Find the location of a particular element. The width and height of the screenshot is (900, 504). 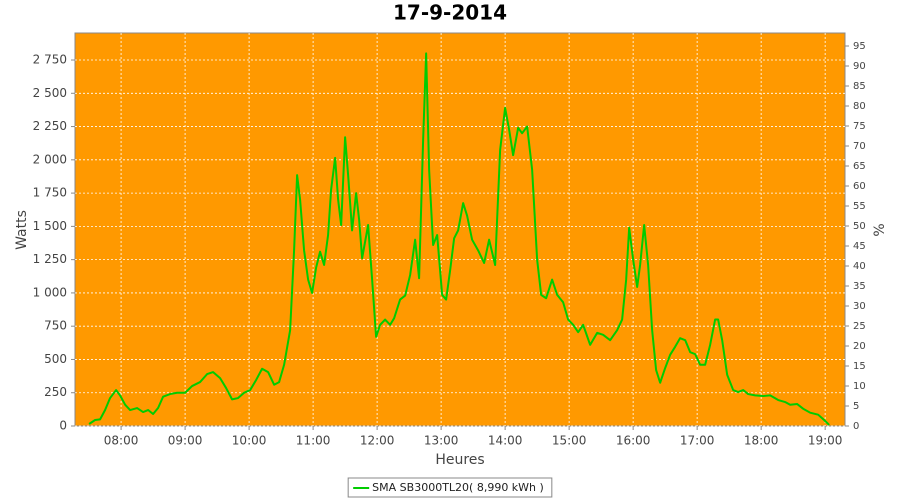

y-tick-label: 1 000 is located at coordinates (50, 292).